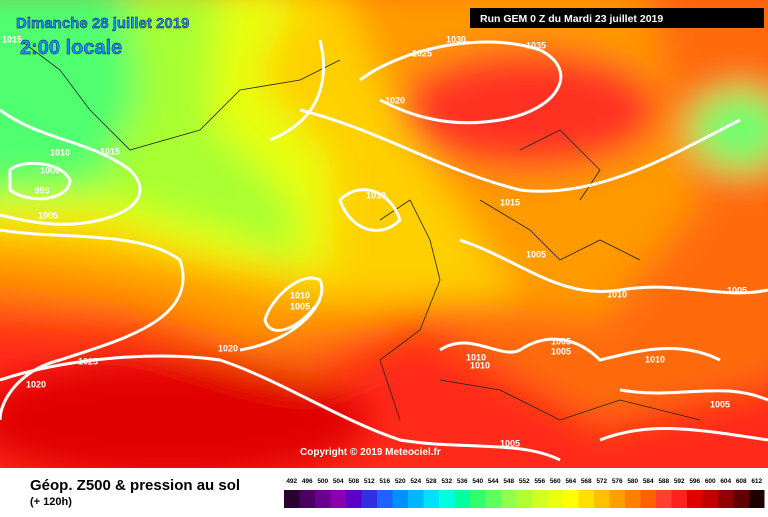 The height and width of the screenshot is (517, 768). I want to click on scale-label: 548, so click(508, 481).